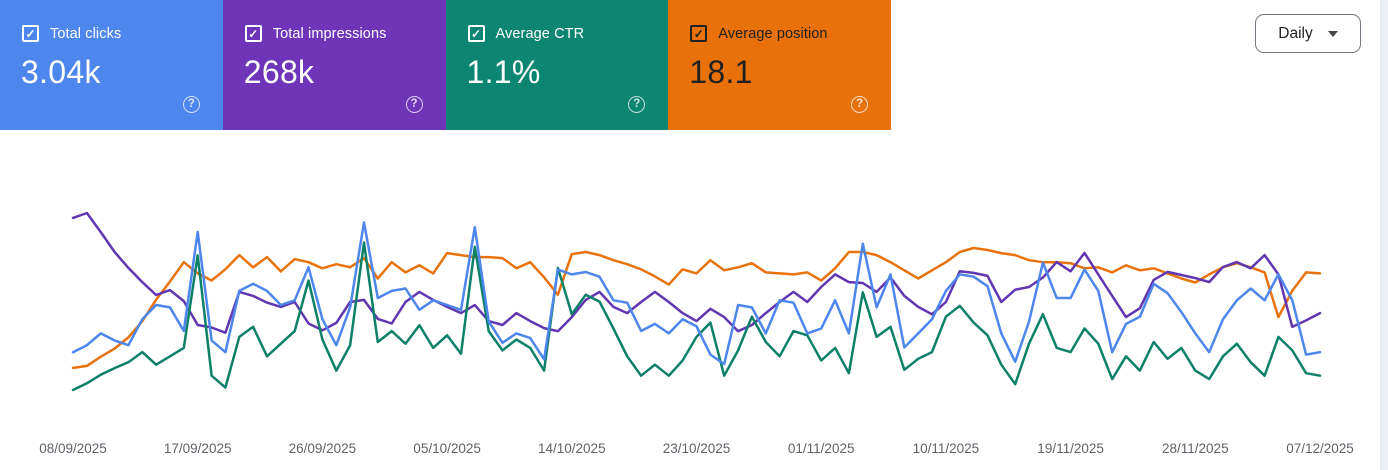 This screenshot has height=470, width=1388. Describe the element at coordinates (334, 65) in the screenshot. I see `card-total-impressions: ✓ Total impressions 268k ?` at that location.